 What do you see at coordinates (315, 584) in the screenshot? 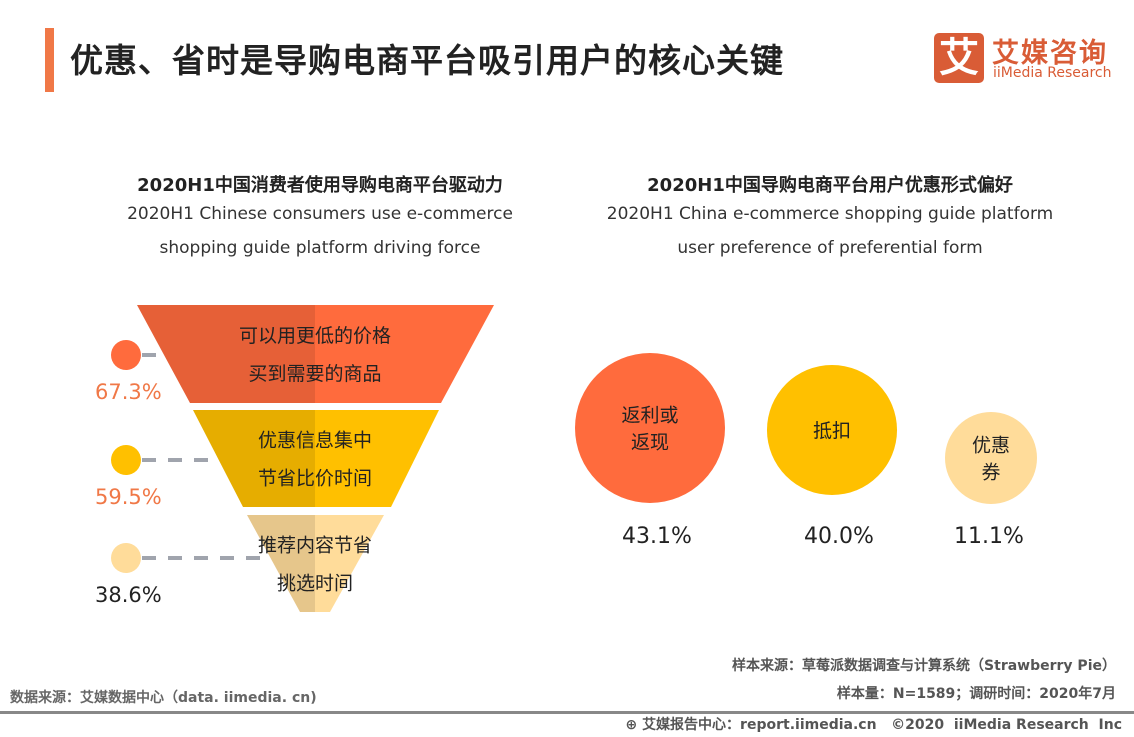
I see `funnel-layer-label: 挑选时间` at bounding box center [315, 584].